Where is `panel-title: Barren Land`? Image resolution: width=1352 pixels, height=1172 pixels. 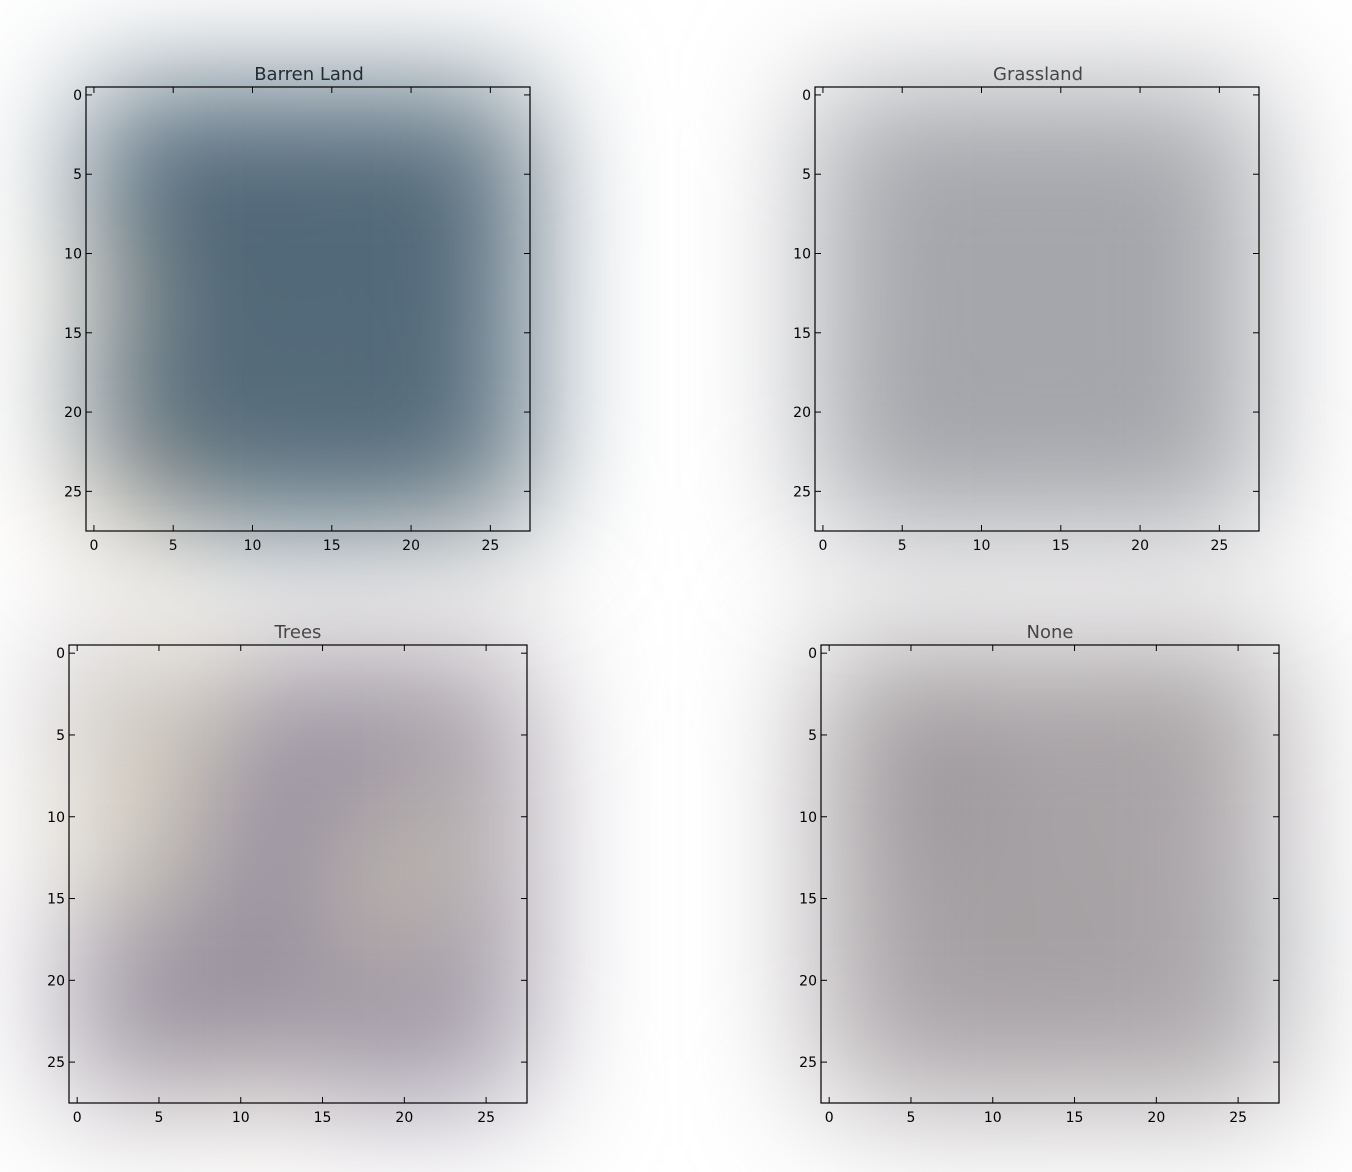 panel-title: Barren Land is located at coordinates (309, 74).